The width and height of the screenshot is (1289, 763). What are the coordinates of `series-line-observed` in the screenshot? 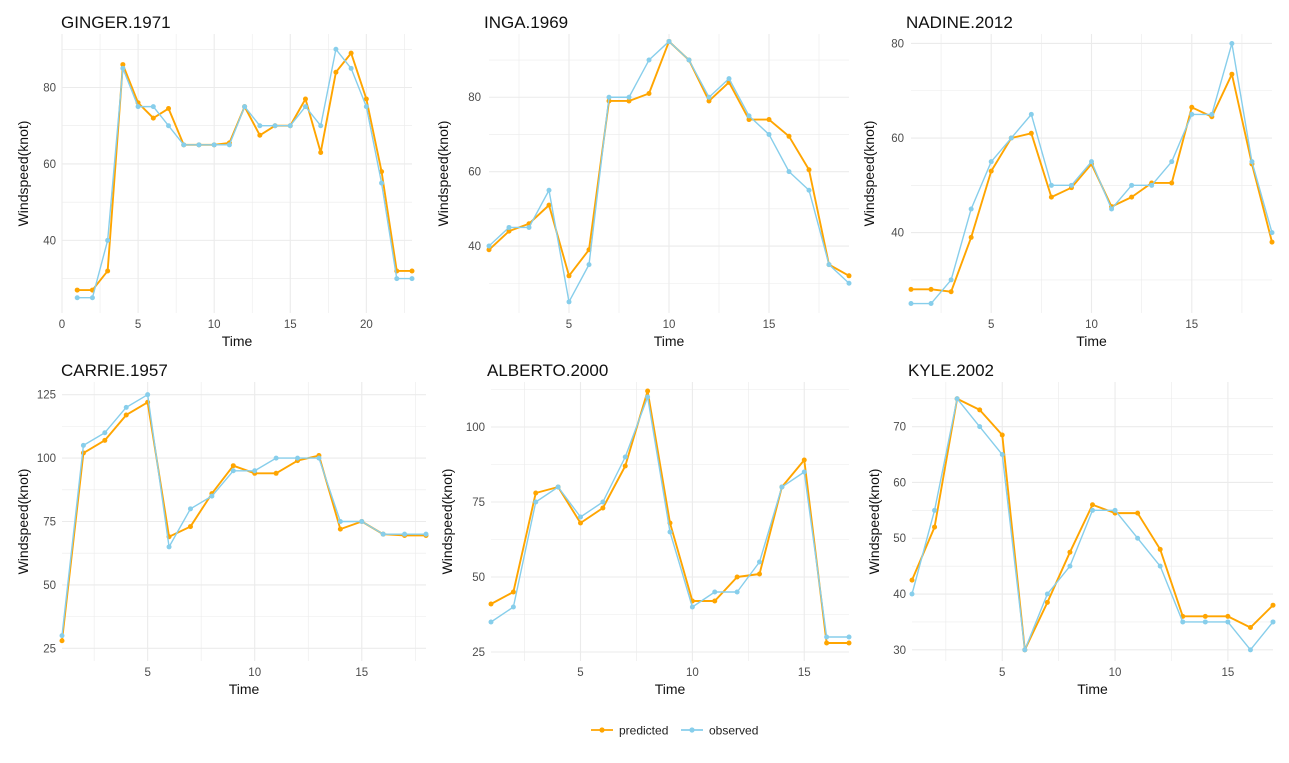 It's located at (1092, 524).